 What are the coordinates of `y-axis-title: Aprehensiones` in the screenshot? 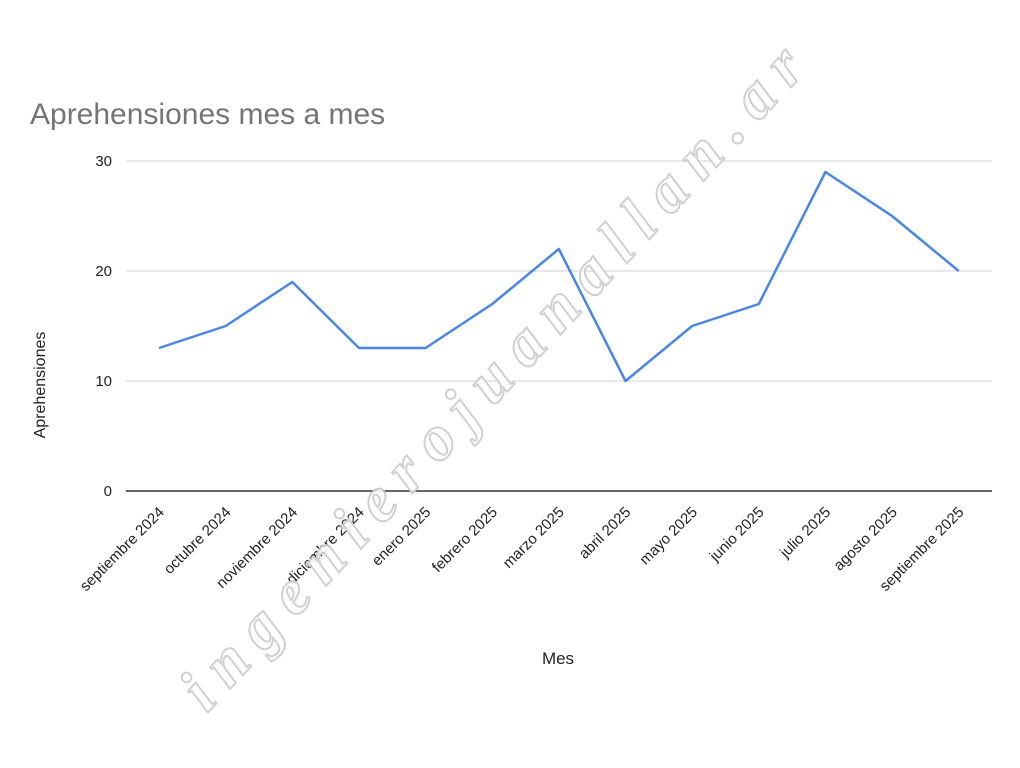 It's located at (40, 385).